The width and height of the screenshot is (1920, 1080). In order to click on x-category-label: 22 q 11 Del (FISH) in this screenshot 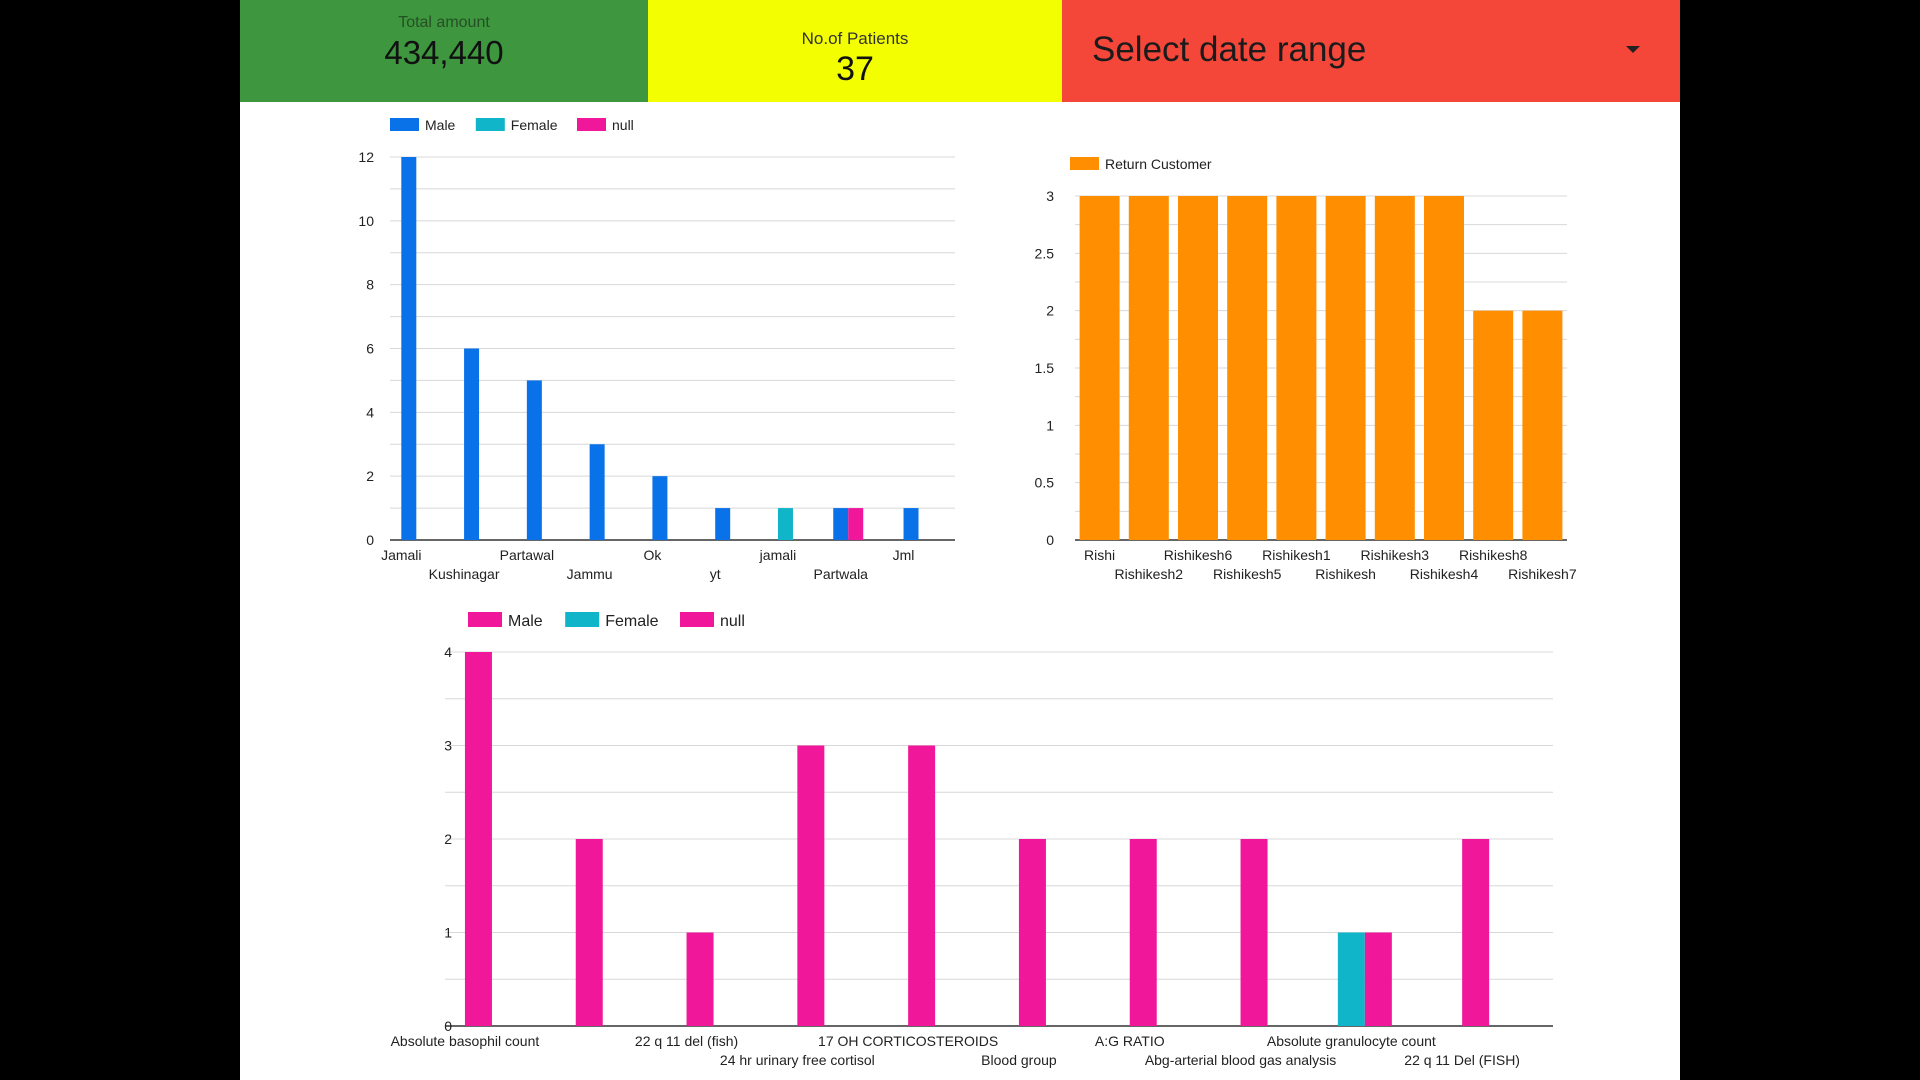, I will do `click(1462, 1060)`.